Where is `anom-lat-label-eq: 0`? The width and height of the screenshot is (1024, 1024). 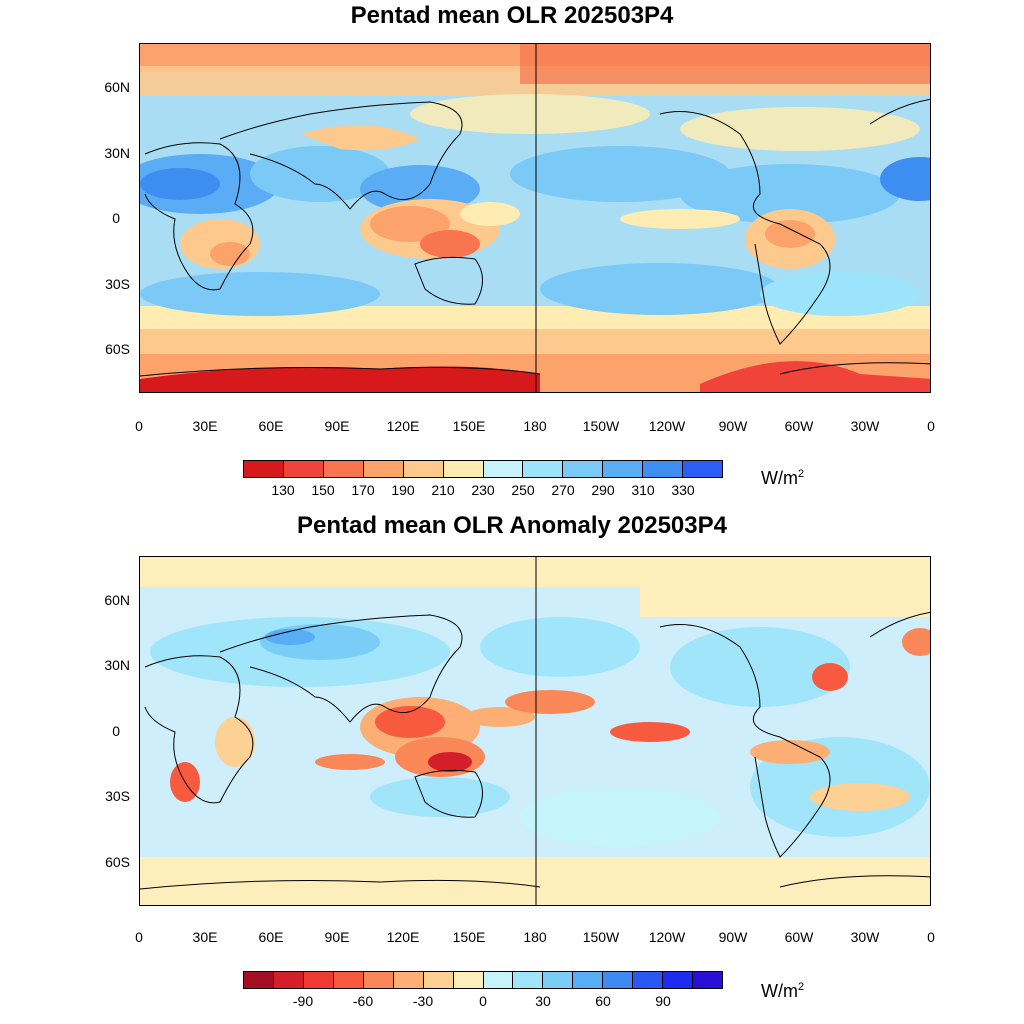
anom-lat-label-eq: 0 is located at coordinates (116, 731).